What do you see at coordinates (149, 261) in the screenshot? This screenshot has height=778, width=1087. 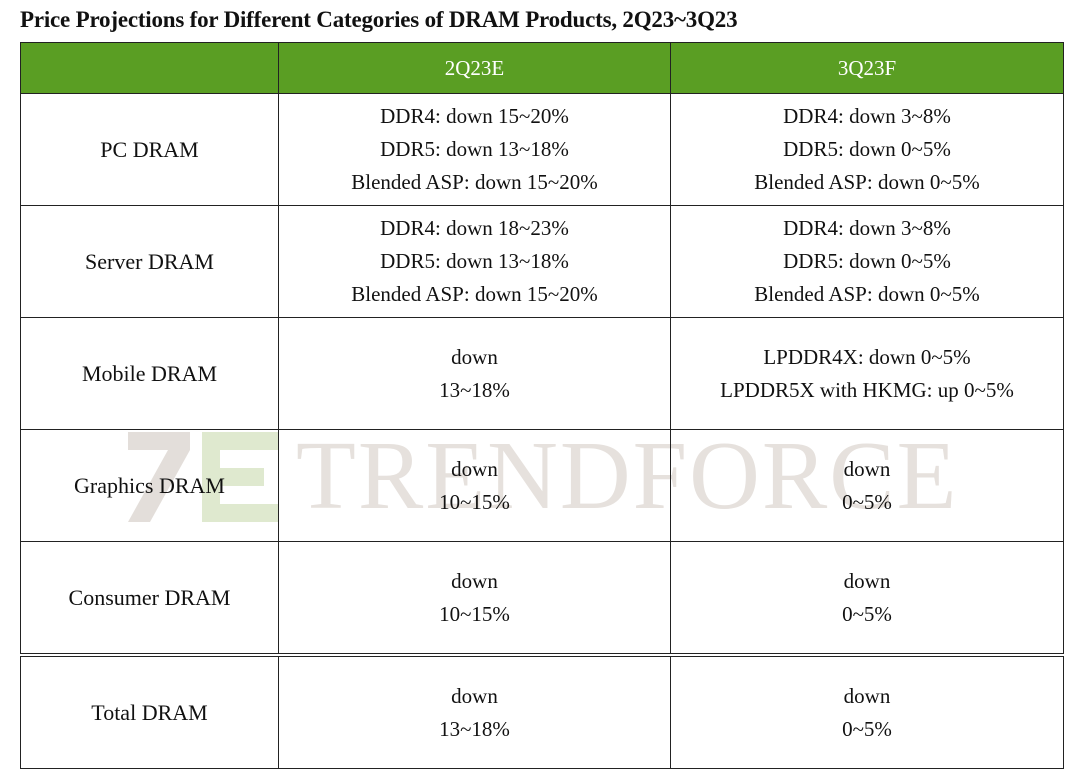 I see `category-cell: Server DRAM` at bounding box center [149, 261].